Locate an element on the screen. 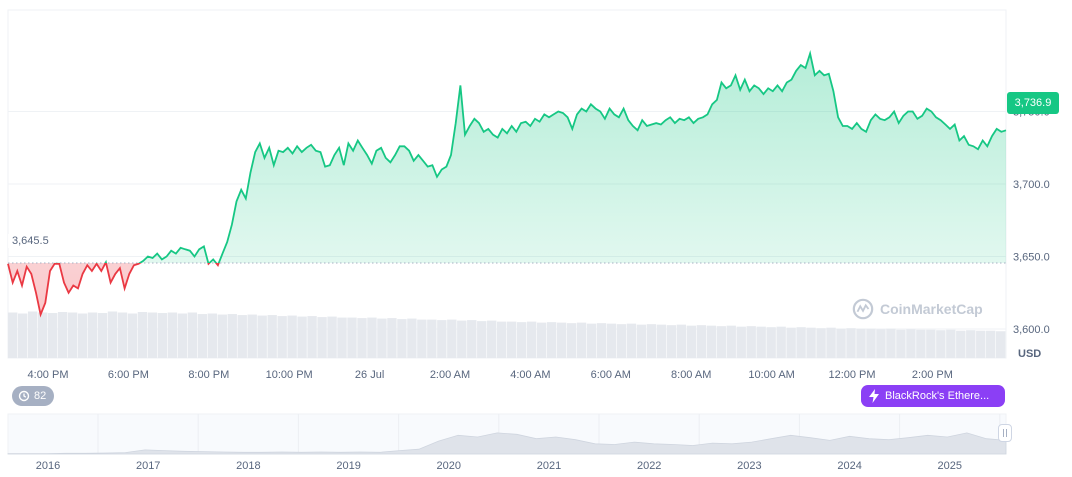 The image size is (1072, 477). y-tick-label: 3,650.0 is located at coordinates (1031, 258).